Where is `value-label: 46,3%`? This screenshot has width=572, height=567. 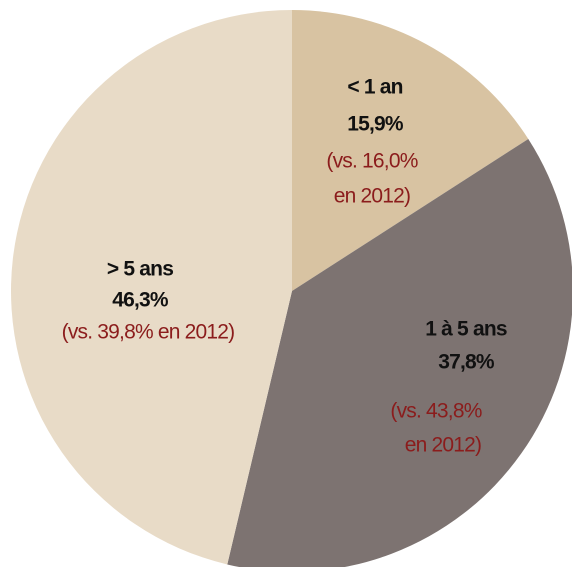 value-label: 46,3% is located at coordinates (140, 300).